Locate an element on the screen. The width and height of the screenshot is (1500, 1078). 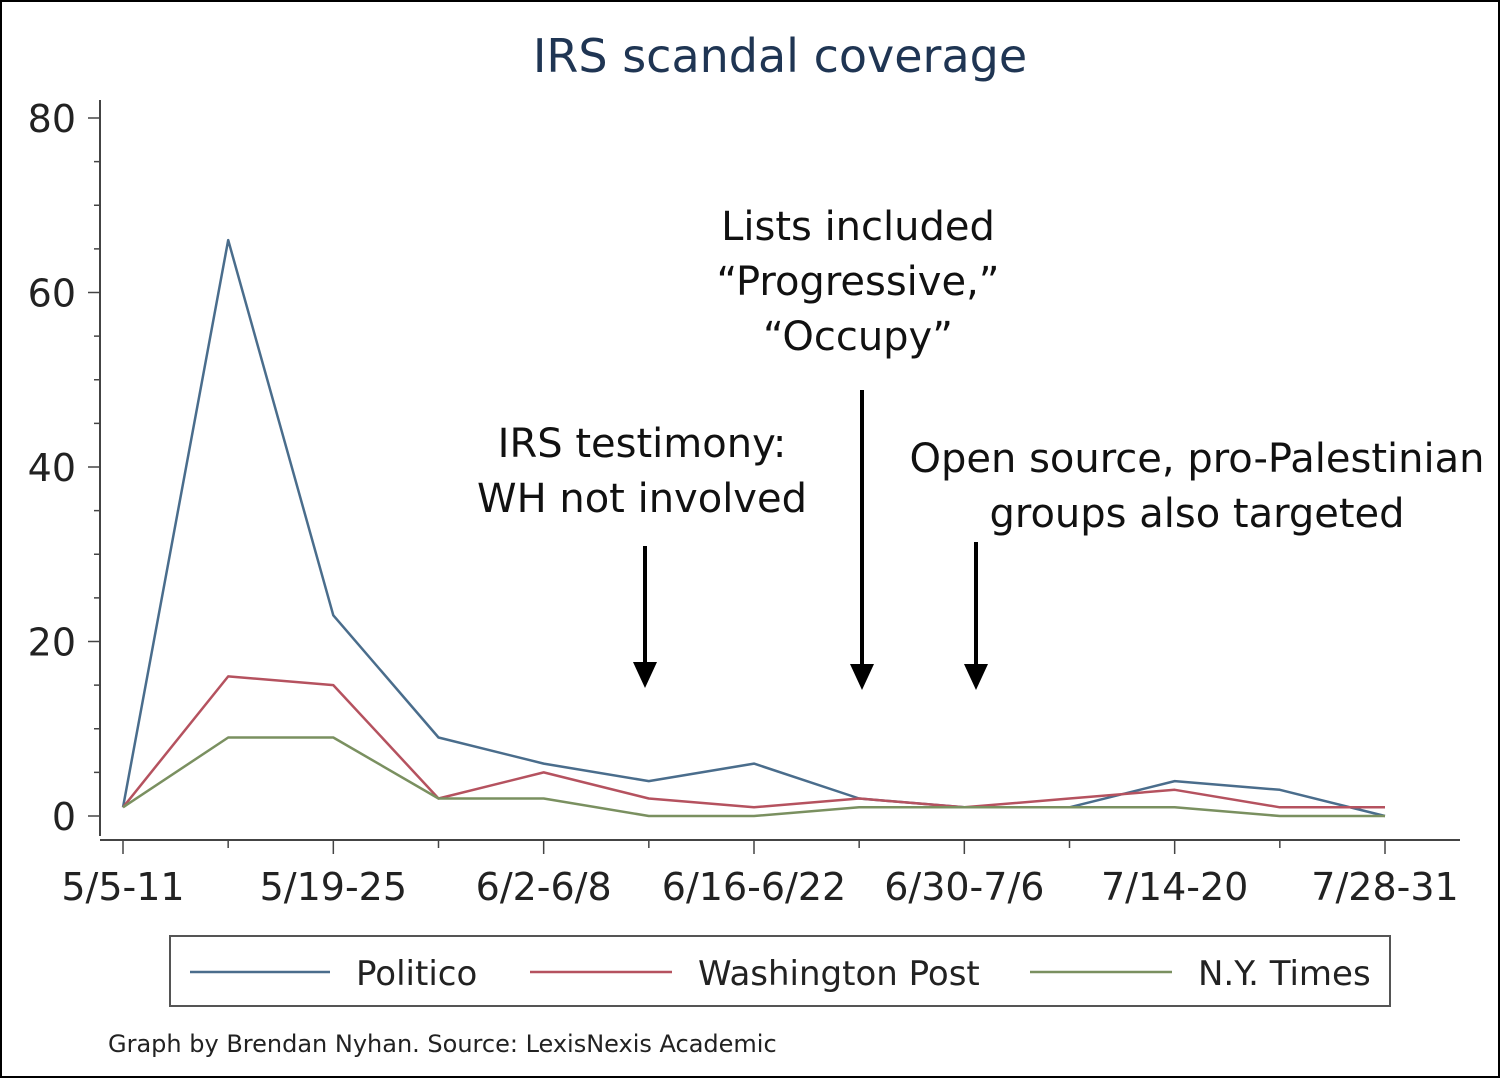
series-line-washington-post is located at coordinates (753, 742).